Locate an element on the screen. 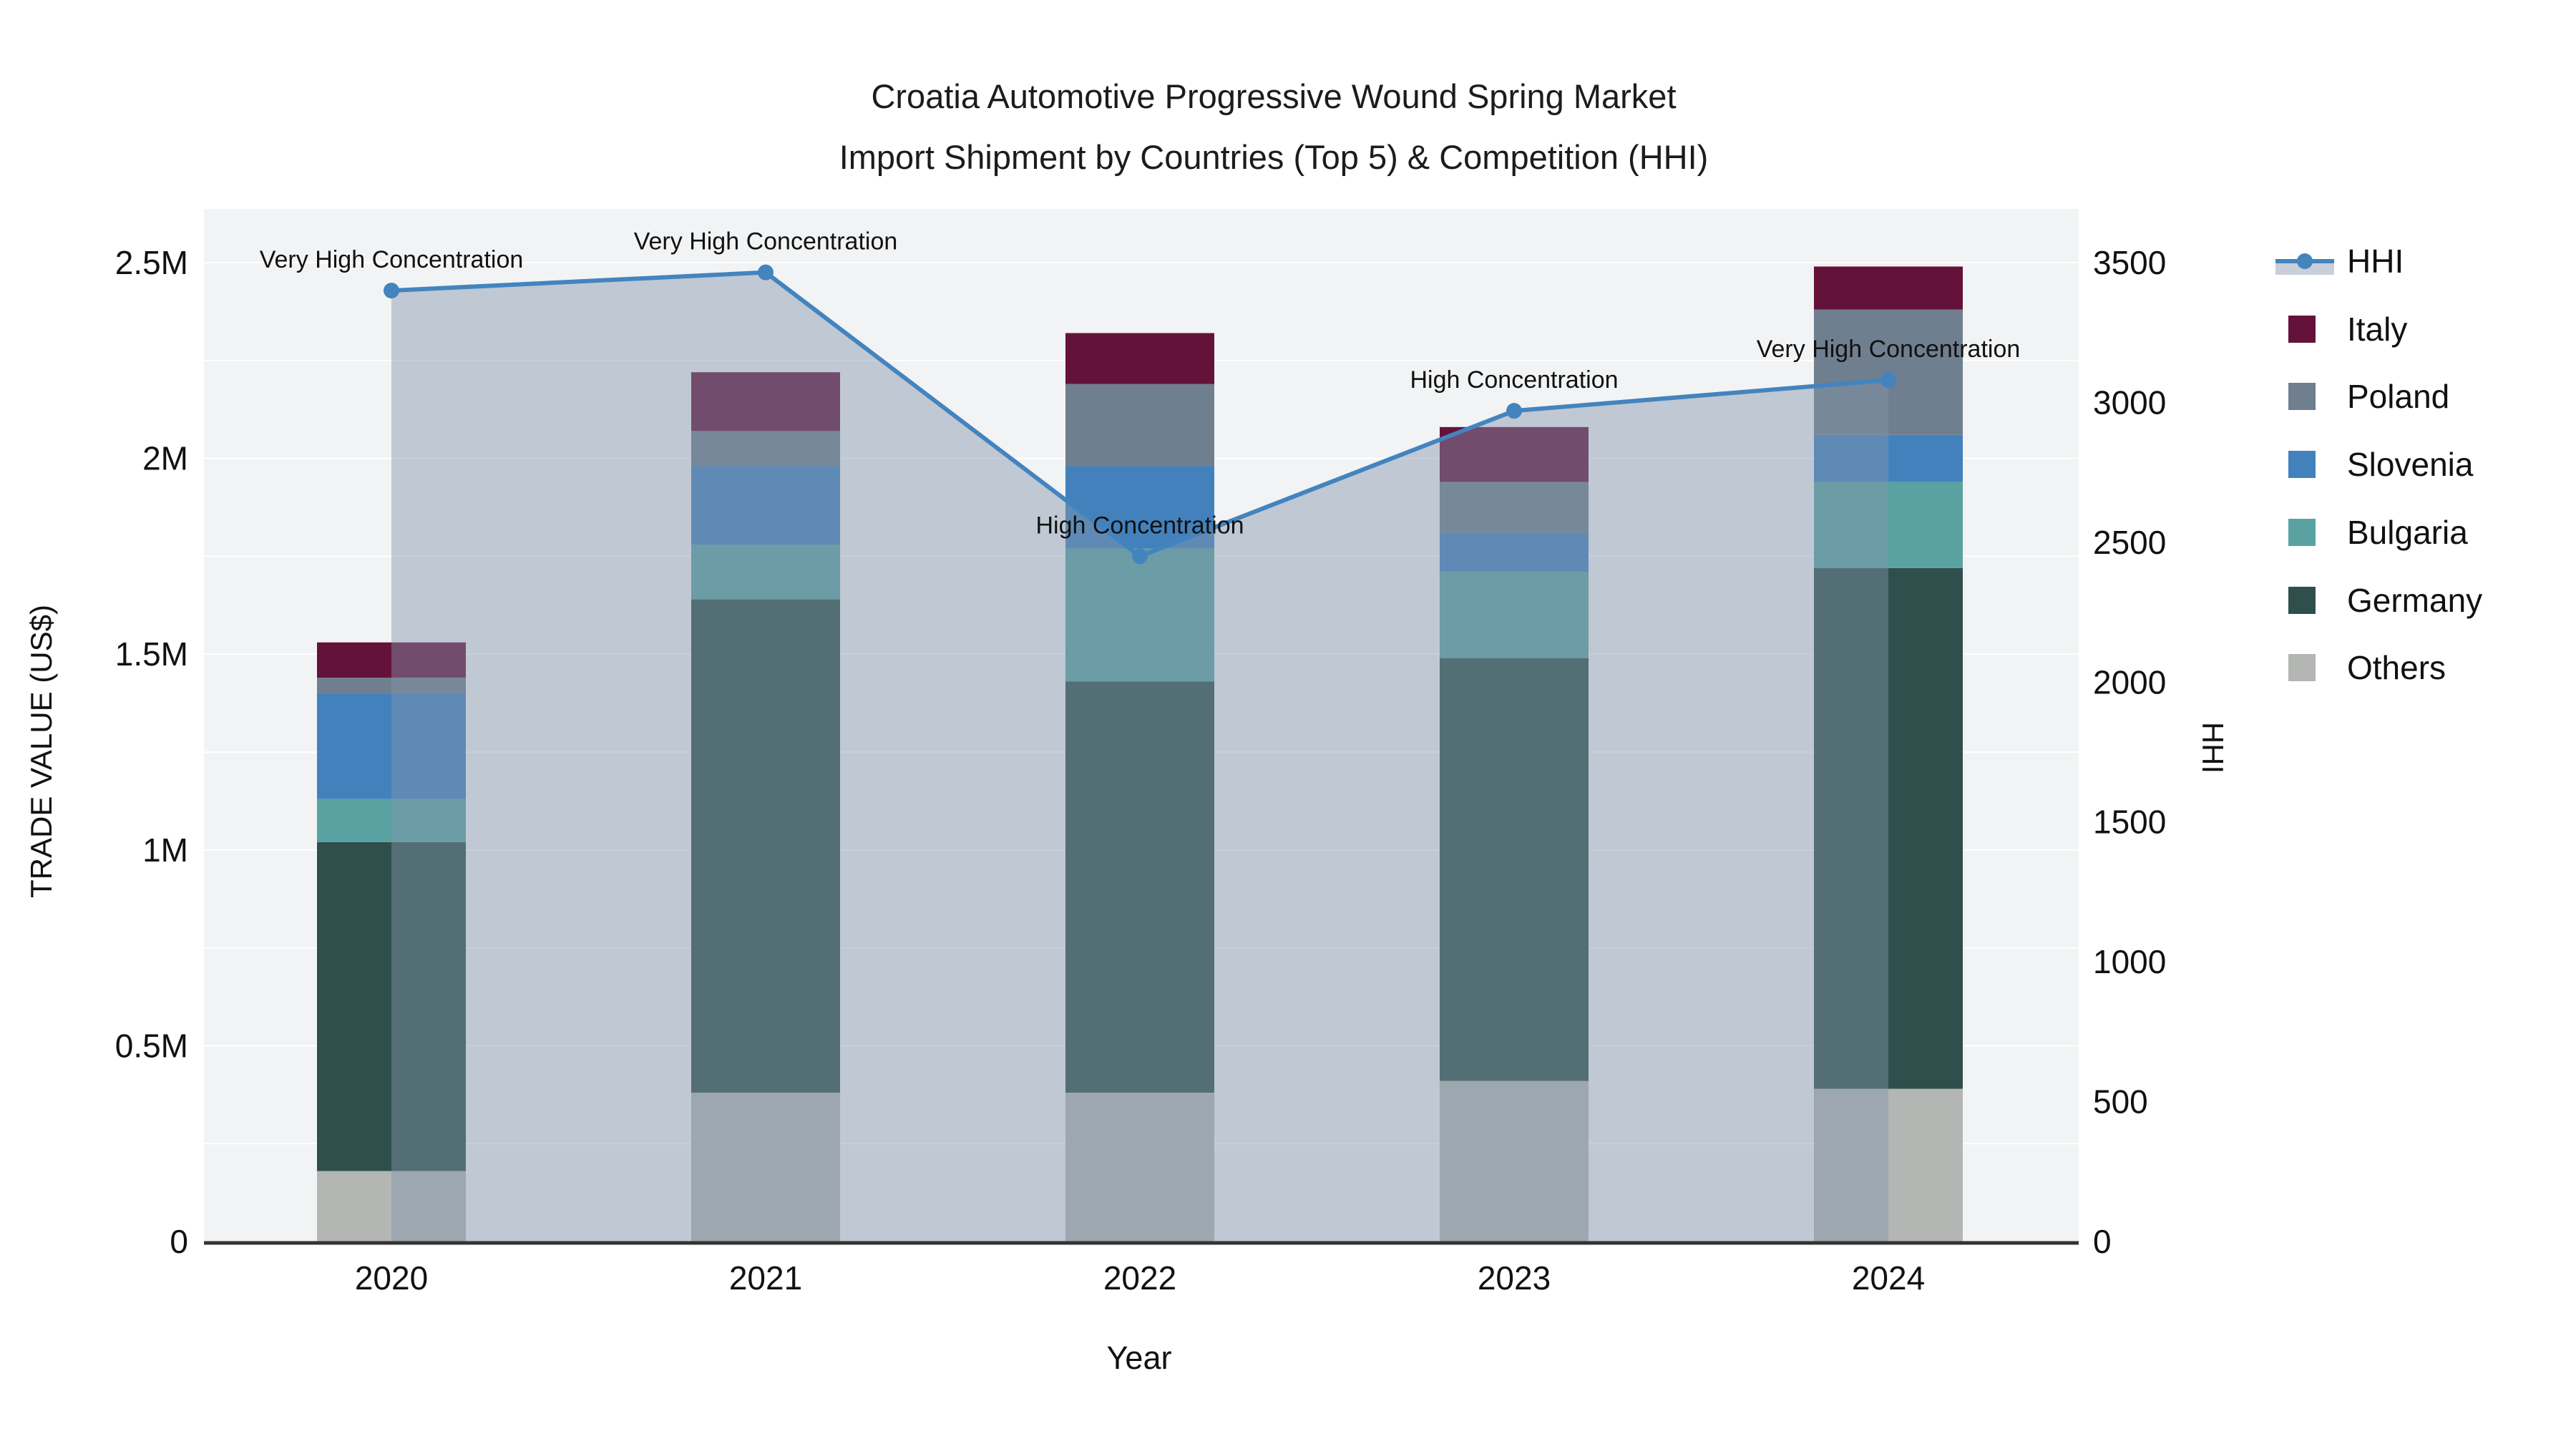  bar-segment-poland-2021 is located at coordinates (765, 449).